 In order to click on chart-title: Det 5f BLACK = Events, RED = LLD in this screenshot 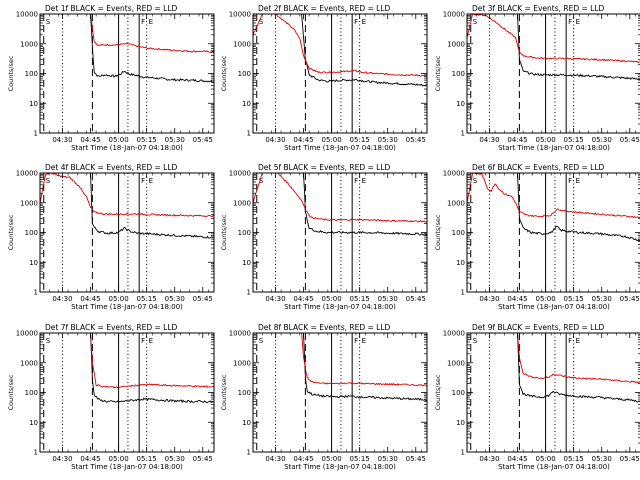, I will do `click(324, 167)`.